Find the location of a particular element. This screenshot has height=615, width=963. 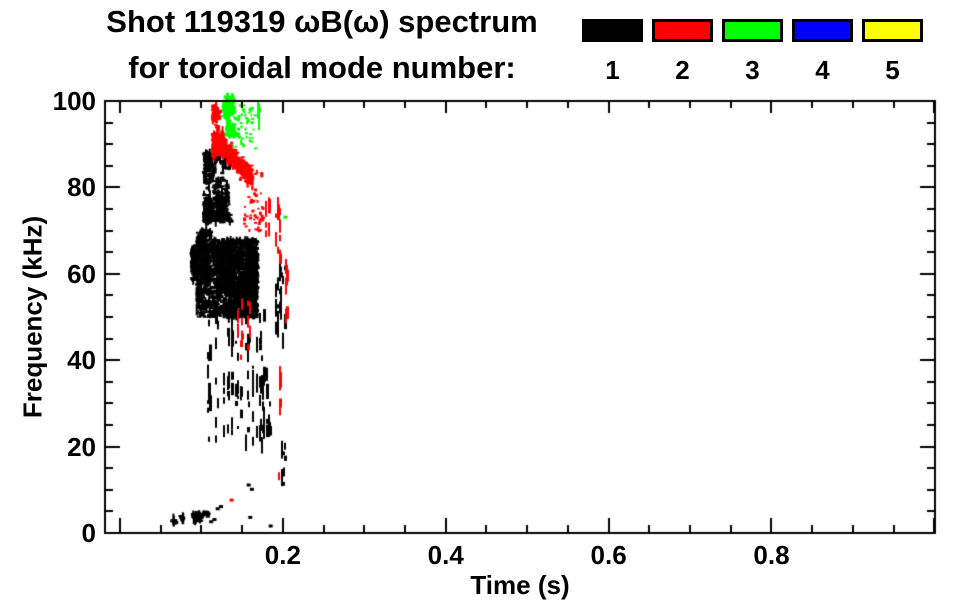

y-tick-label-80: 80 is located at coordinates (81, 187).